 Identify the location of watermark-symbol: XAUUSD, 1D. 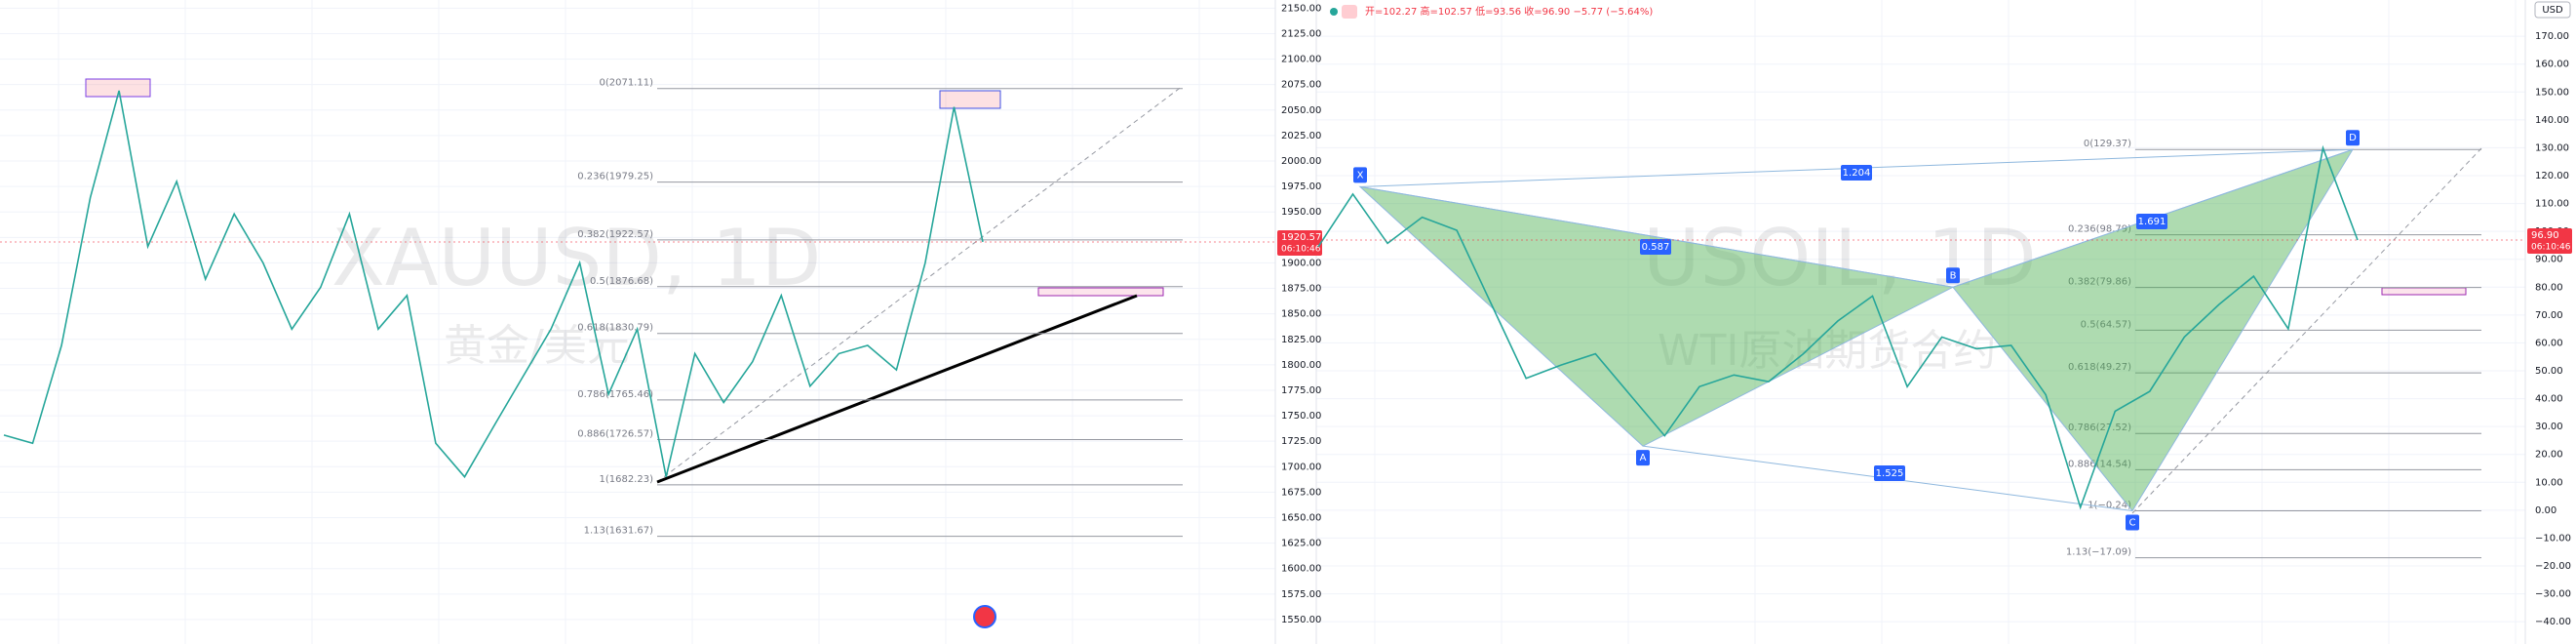
(576, 258).